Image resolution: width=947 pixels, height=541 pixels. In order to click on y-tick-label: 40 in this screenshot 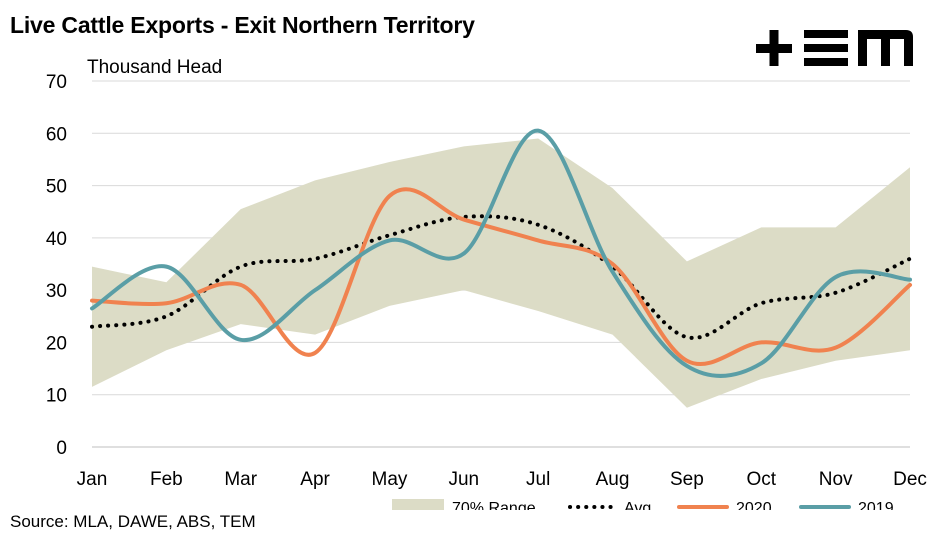, I will do `click(56, 239)`.